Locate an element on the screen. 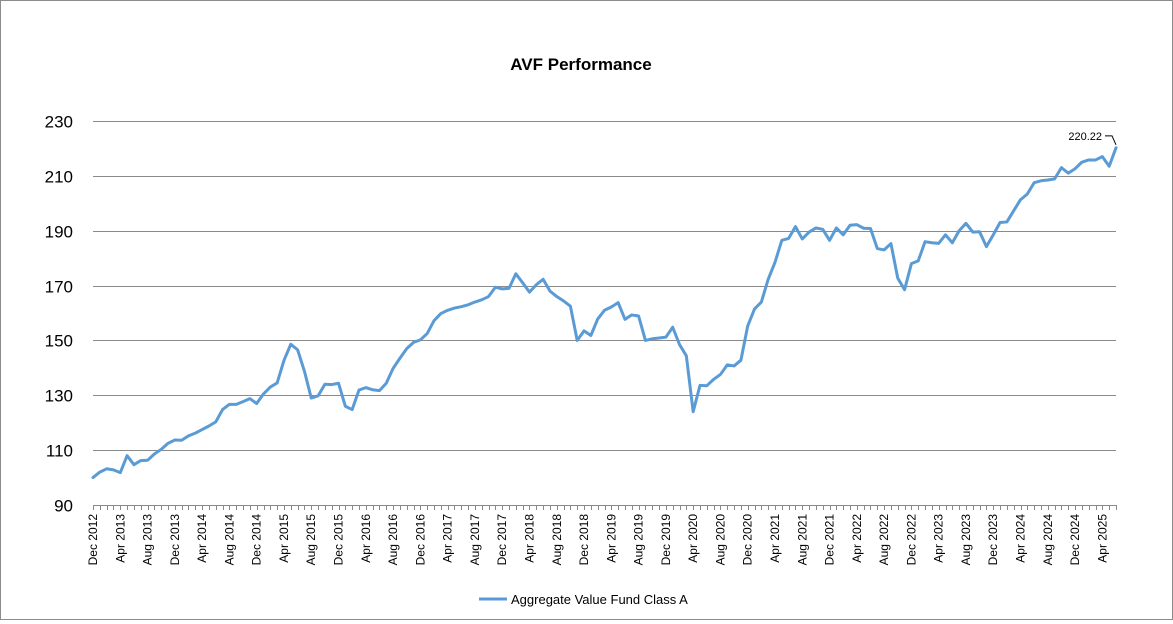 This screenshot has width=1173, height=624. x-tick-label: Dec 2012 is located at coordinates (93, 540).